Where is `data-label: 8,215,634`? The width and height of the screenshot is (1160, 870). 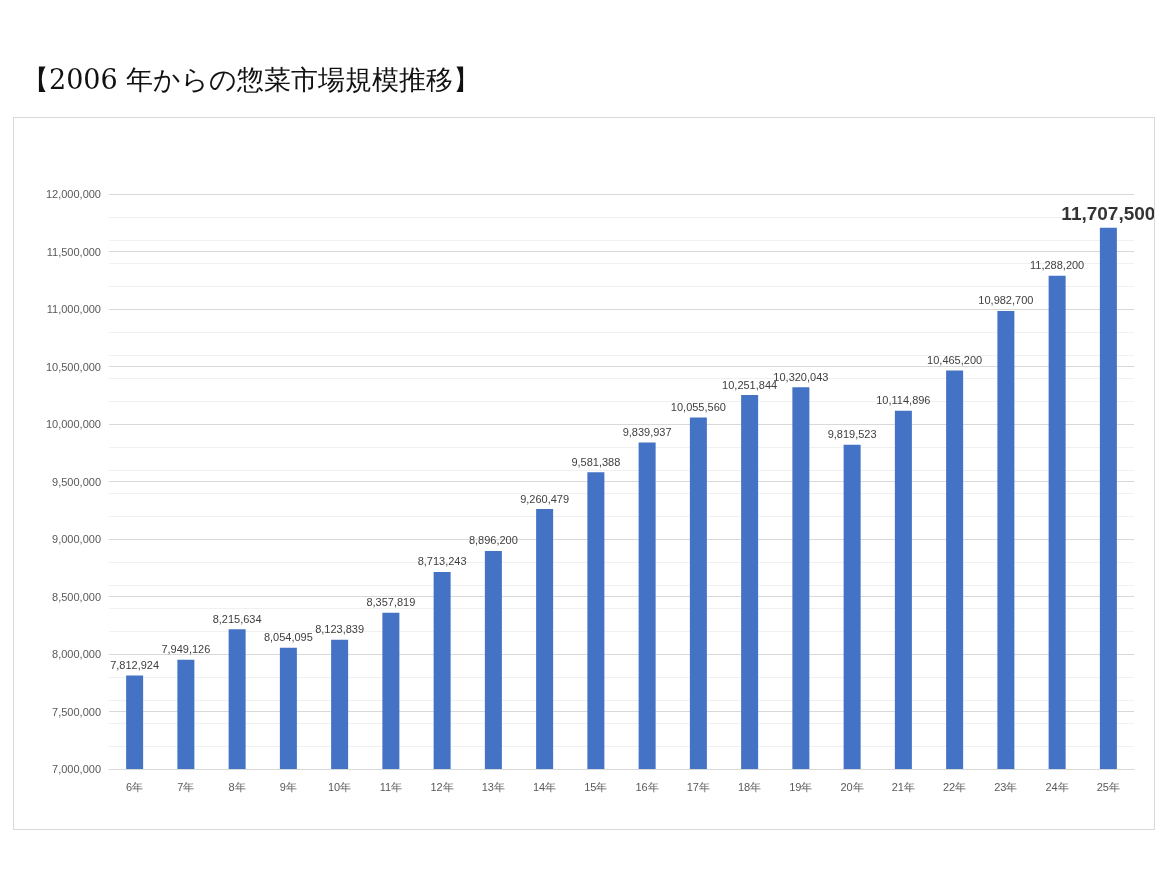
data-label: 8,215,634 is located at coordinates (237, 618).